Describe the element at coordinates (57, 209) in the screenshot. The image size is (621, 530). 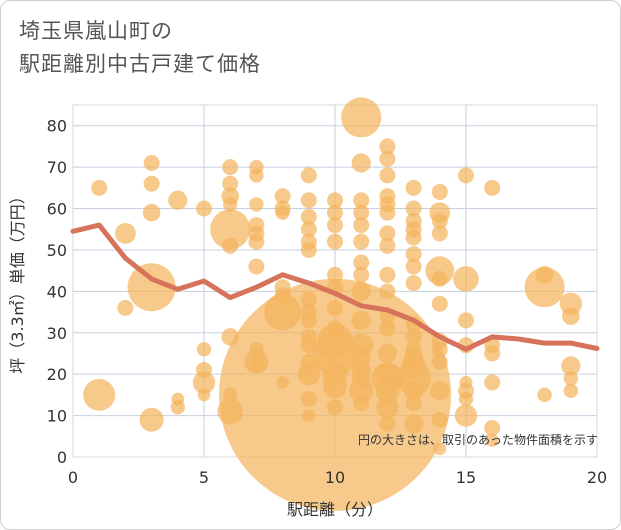
I see `y-tick-label: 60` at that location.